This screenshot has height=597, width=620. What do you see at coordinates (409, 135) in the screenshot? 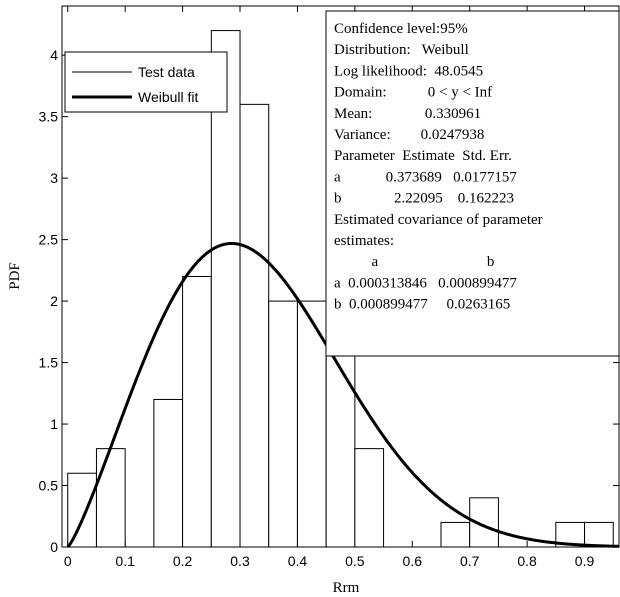
I see `fit-summary-line: Variance: 0.0247938` at bounding box center [409, 135].